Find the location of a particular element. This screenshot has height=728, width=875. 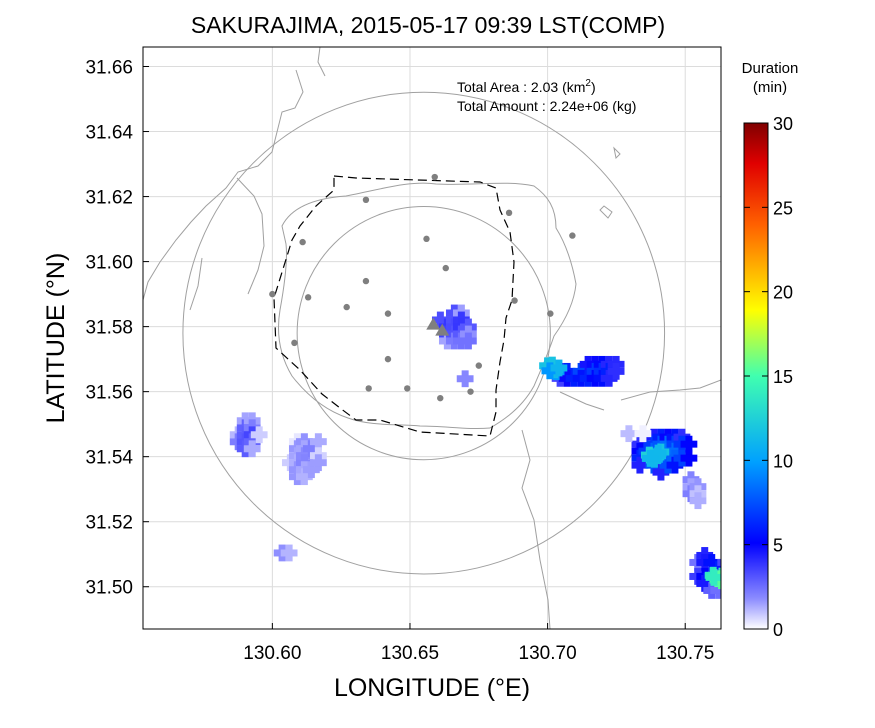

colorbar-tick-label: 0 is located at coordinates (778, 630).